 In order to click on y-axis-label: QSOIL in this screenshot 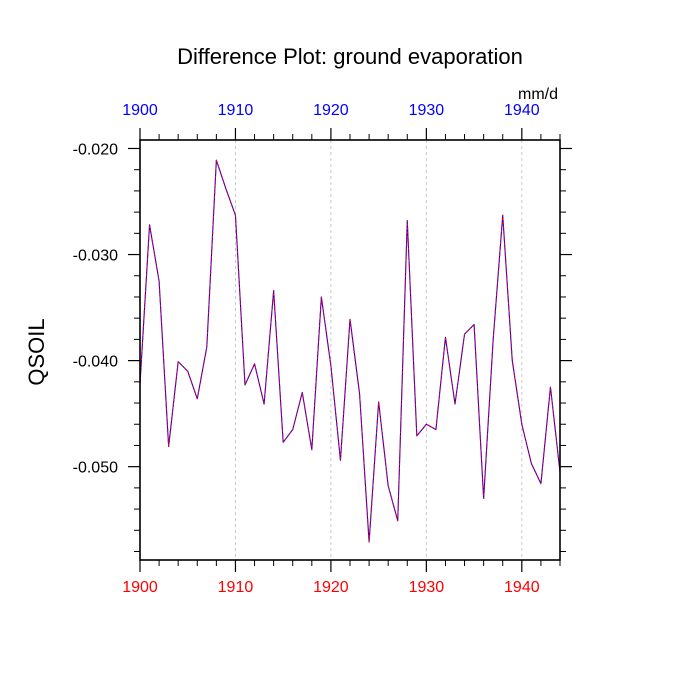, I will do `click(36, 351)`.